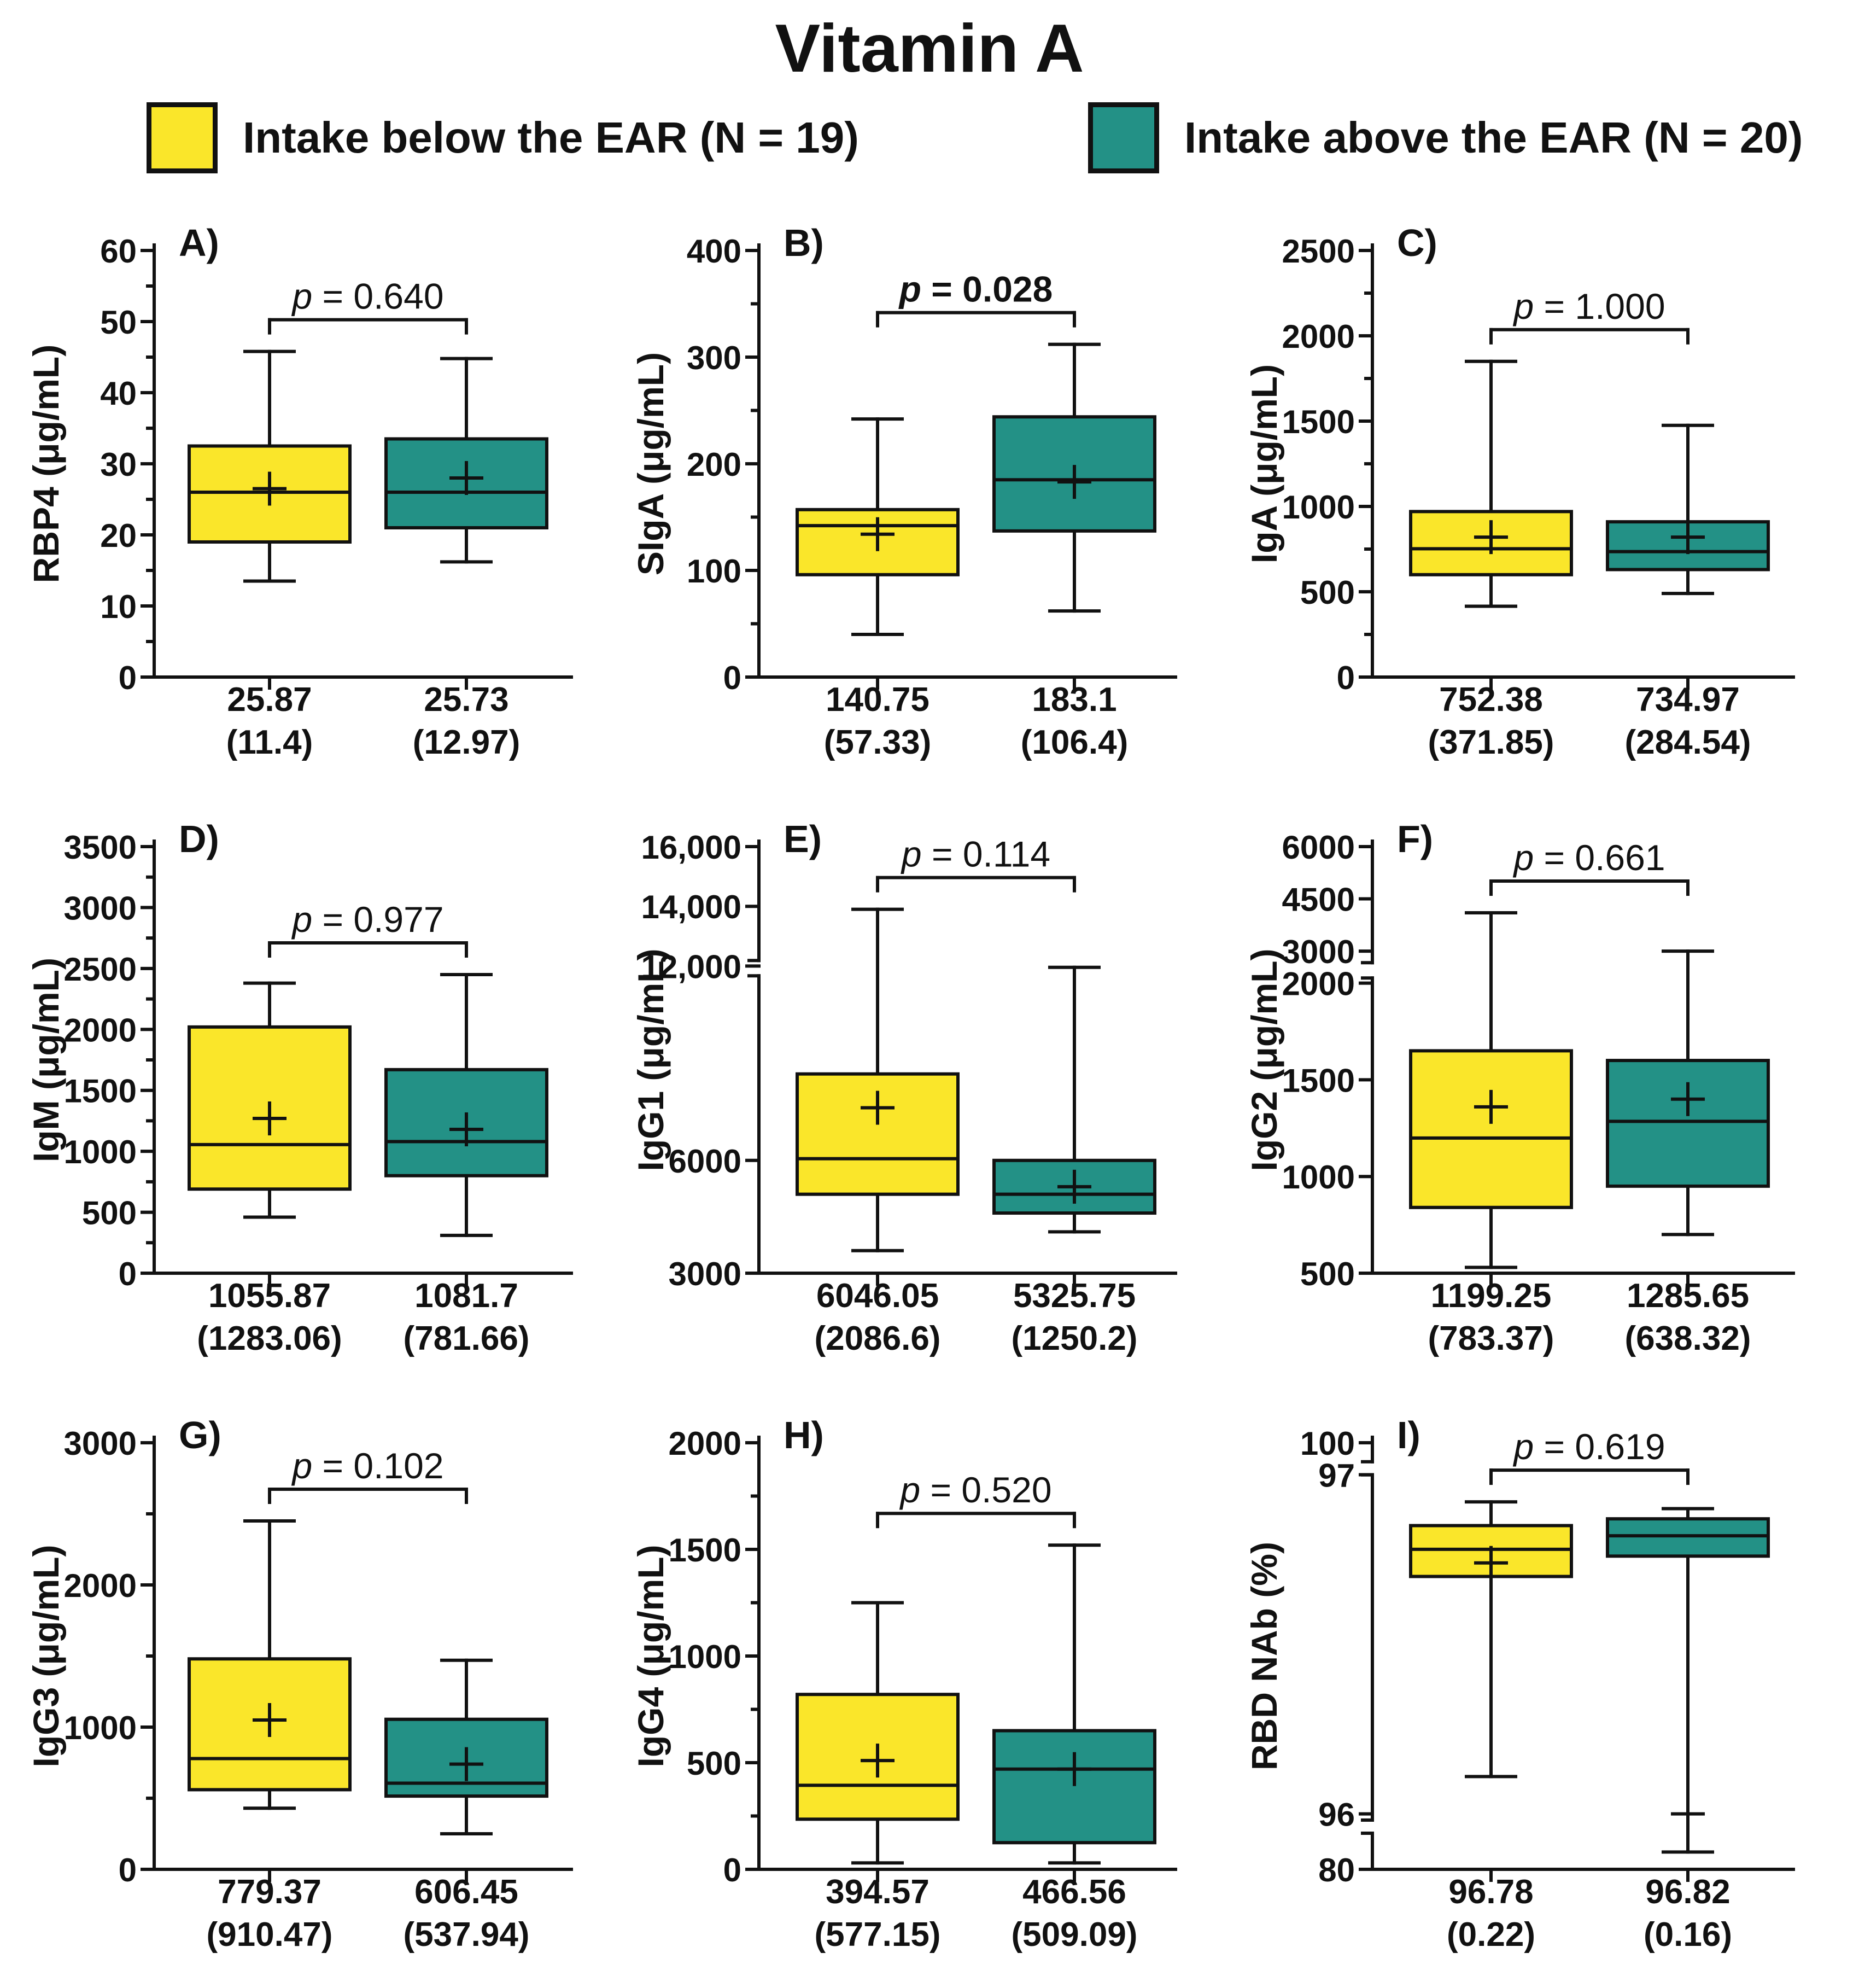 The width and height of the screenshot is (1859, 1988). Describe the element at coordinates (377, 296) in the screenshot. I see `p-value: = 0.640` at that location.